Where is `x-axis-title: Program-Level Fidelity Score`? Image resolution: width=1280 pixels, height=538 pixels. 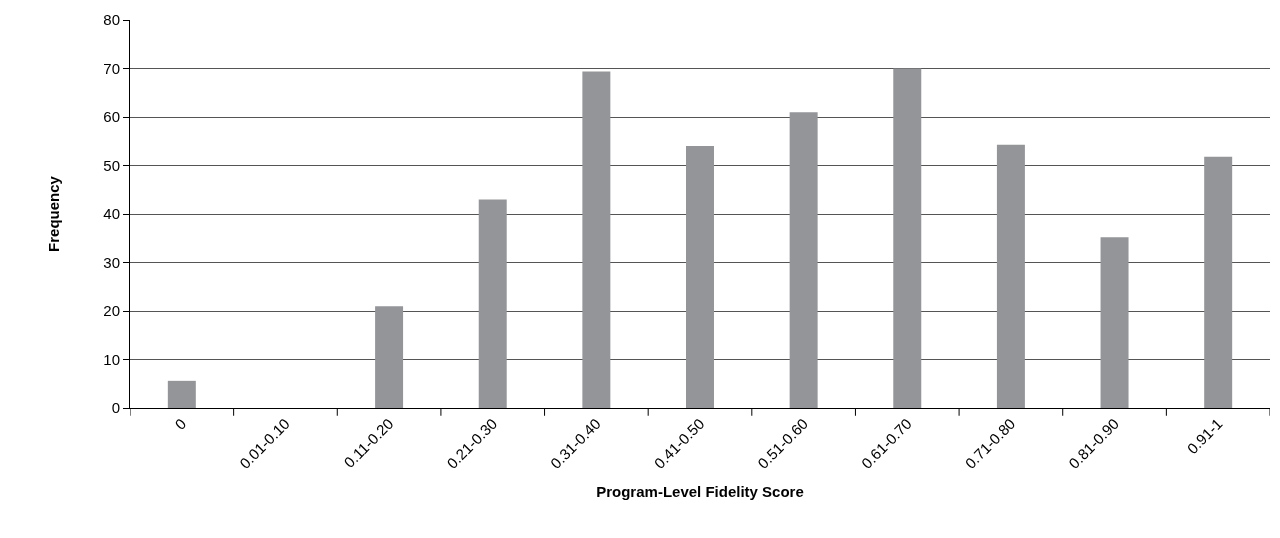 x-axis-title: Program-Level Fidelity Score is located at coordinates (700, 491).